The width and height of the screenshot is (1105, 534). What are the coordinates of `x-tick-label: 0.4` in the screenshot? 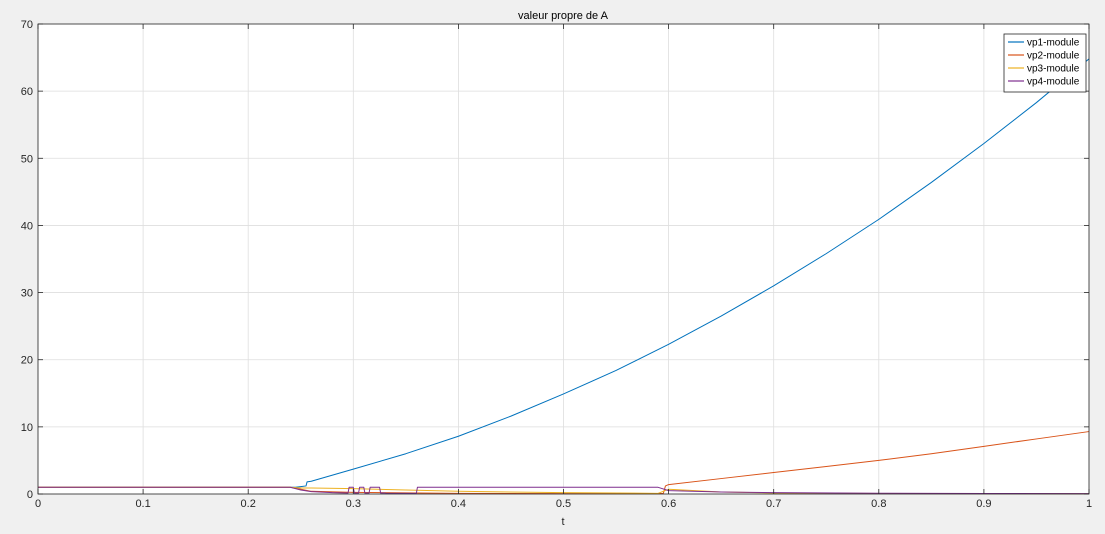 It's located at (458, 504).